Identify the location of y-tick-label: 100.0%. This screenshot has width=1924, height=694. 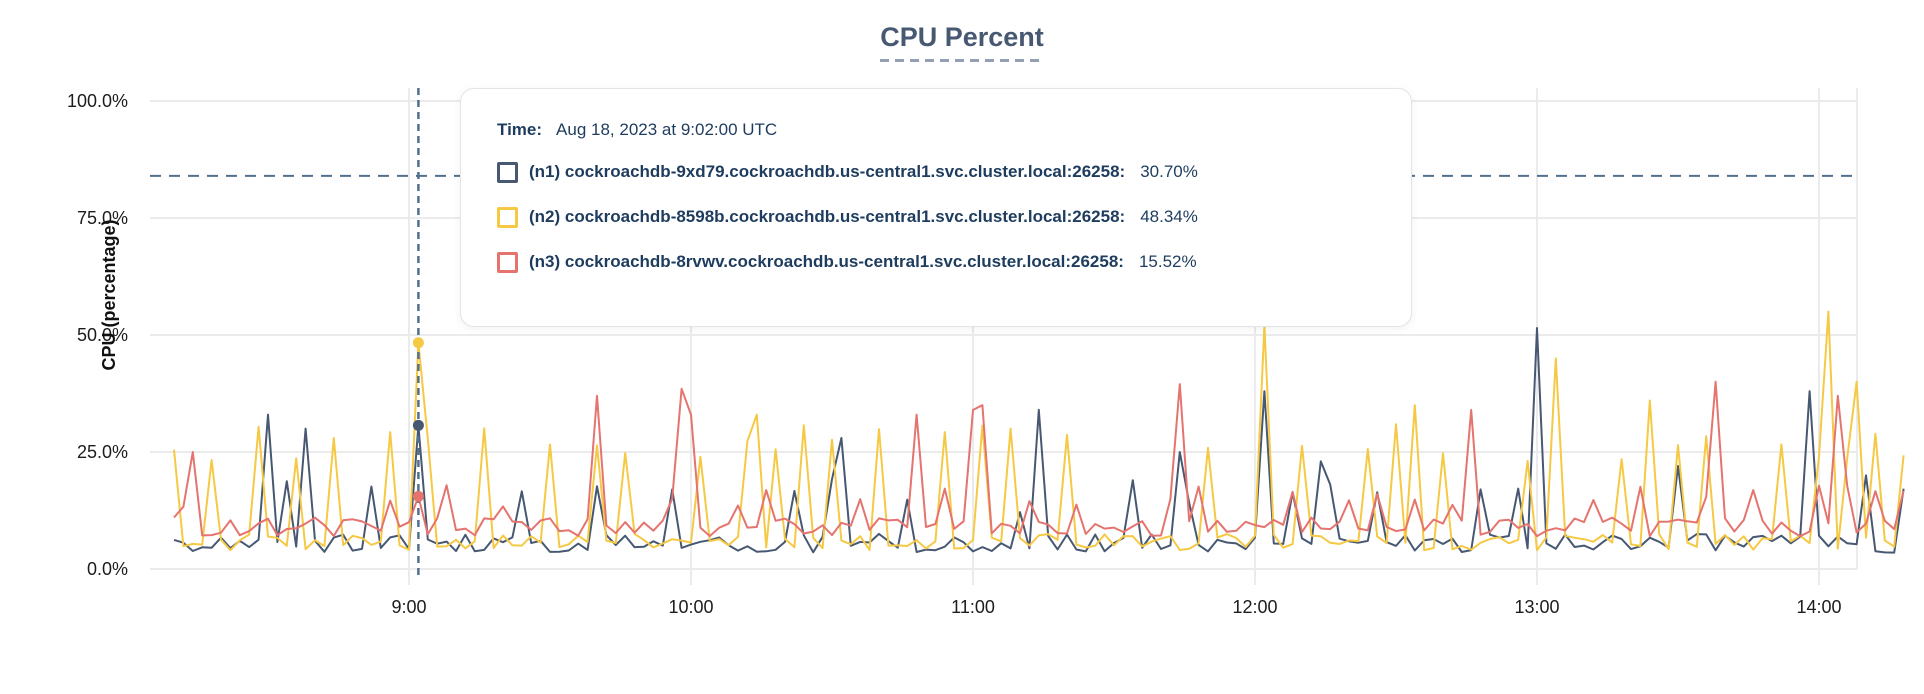
(97, 101).